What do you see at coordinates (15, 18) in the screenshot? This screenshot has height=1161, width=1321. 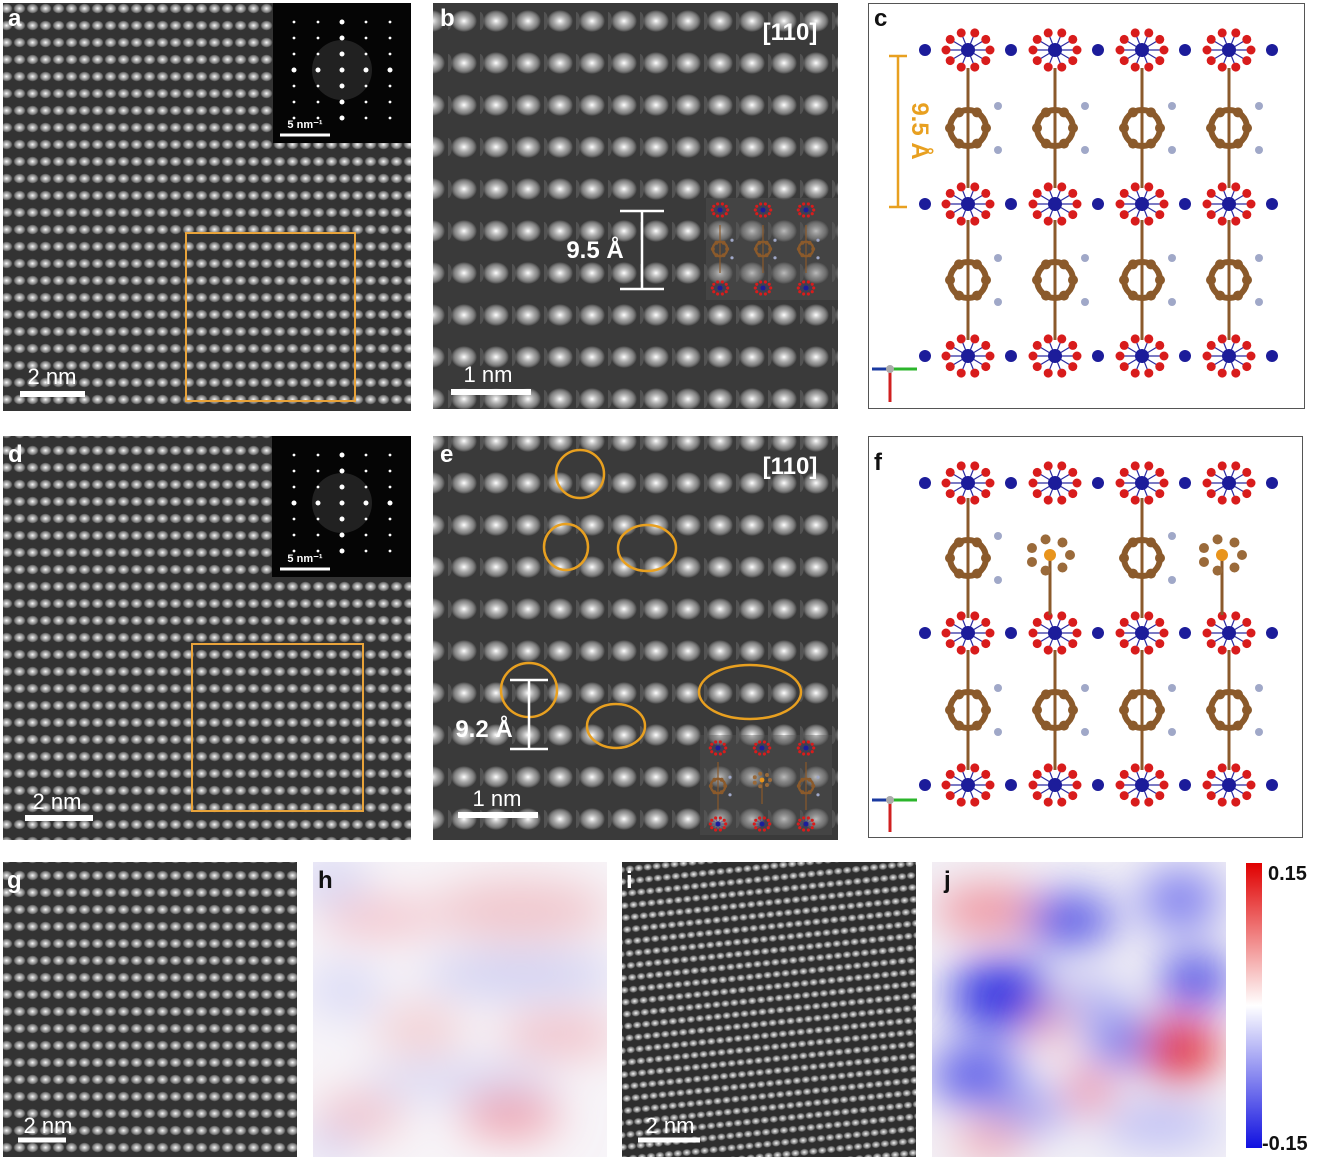 I see `panel-label: a` at bounding box center [15, 18].